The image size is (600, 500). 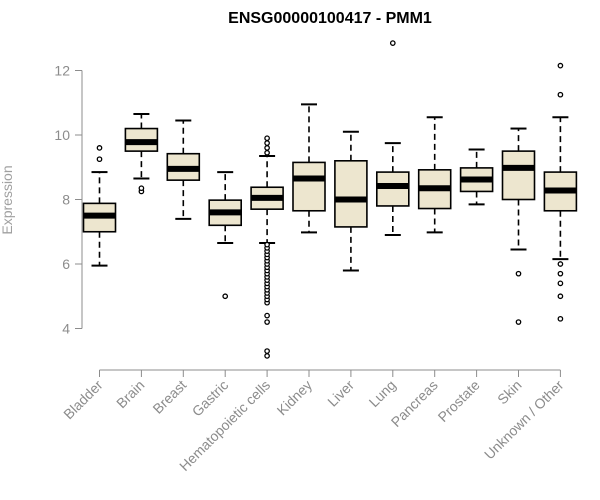 What do you see at coordinates (130, 394) in the screenshot?
I see `x-tick-label: Brain` at bounding box center [130, 394].